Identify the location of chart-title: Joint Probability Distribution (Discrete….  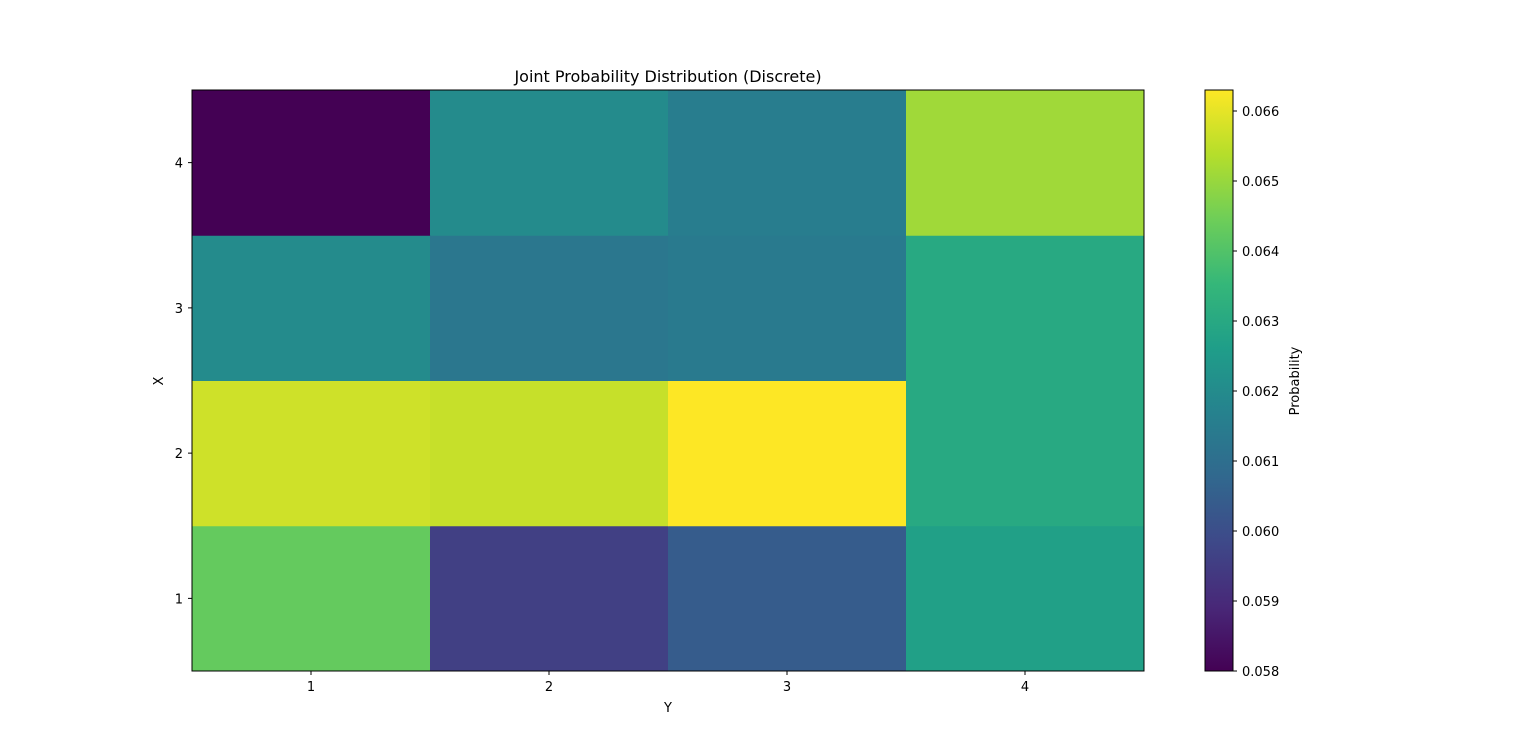
(667, 76).